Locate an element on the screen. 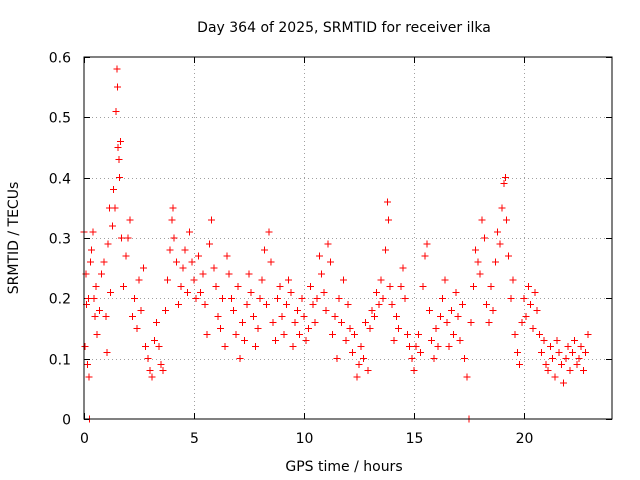 The image size is (640, 480). y-tick-label: 0.2 is located at coordinates (60, 300).